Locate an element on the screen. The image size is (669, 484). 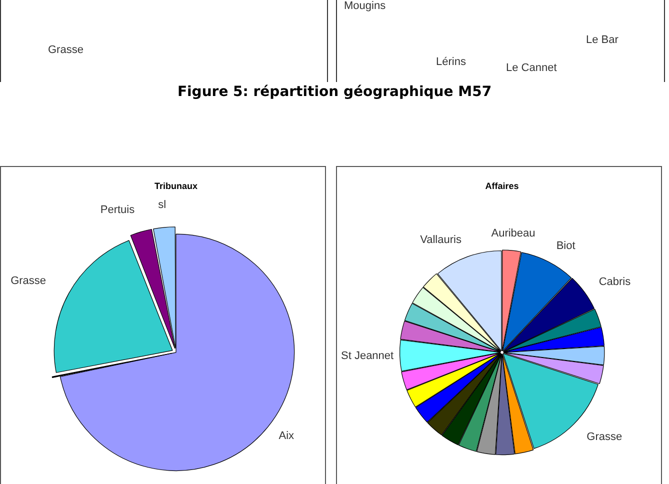
text: Lérins is located at coordinates (451, 62).